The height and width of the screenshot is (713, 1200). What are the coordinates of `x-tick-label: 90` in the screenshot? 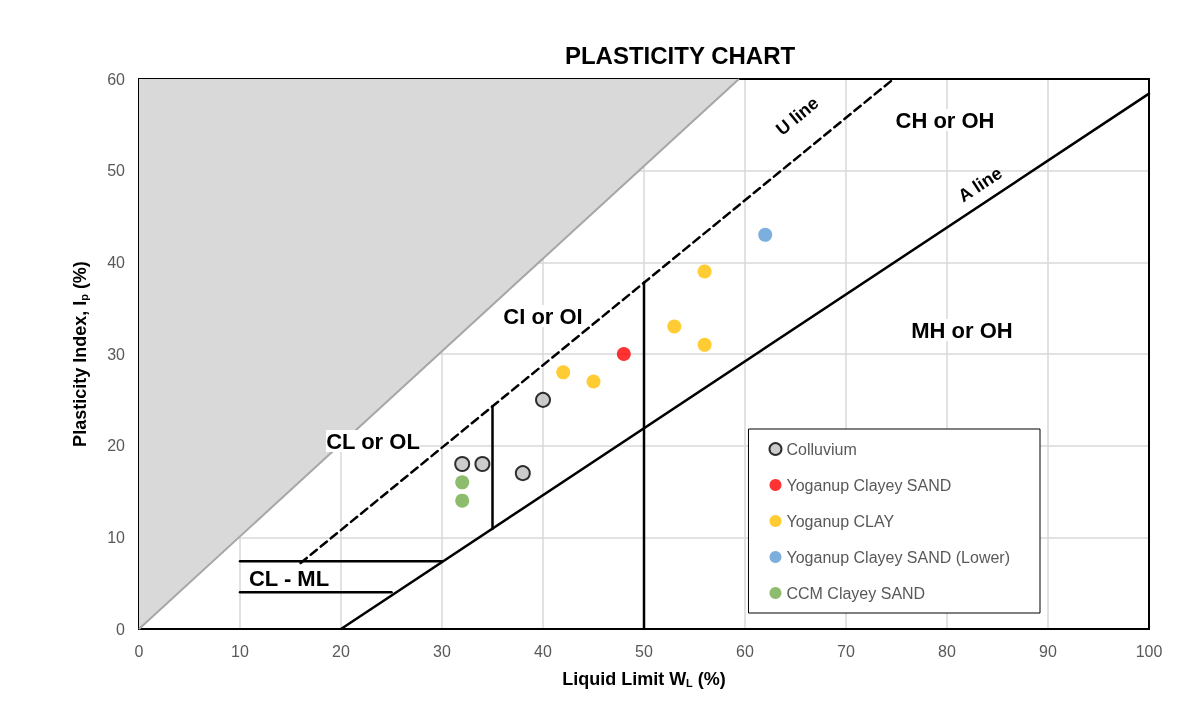 It's located at (1048, 651).